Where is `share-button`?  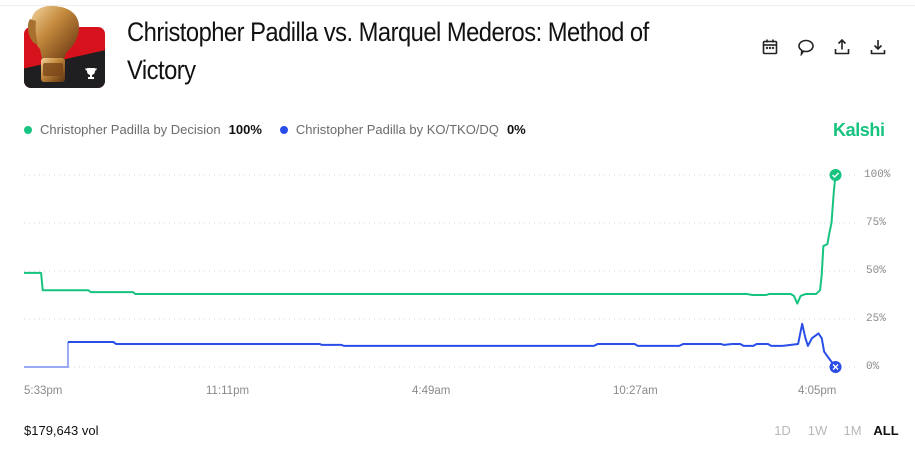
share-button is located at coordinates (842, 47).